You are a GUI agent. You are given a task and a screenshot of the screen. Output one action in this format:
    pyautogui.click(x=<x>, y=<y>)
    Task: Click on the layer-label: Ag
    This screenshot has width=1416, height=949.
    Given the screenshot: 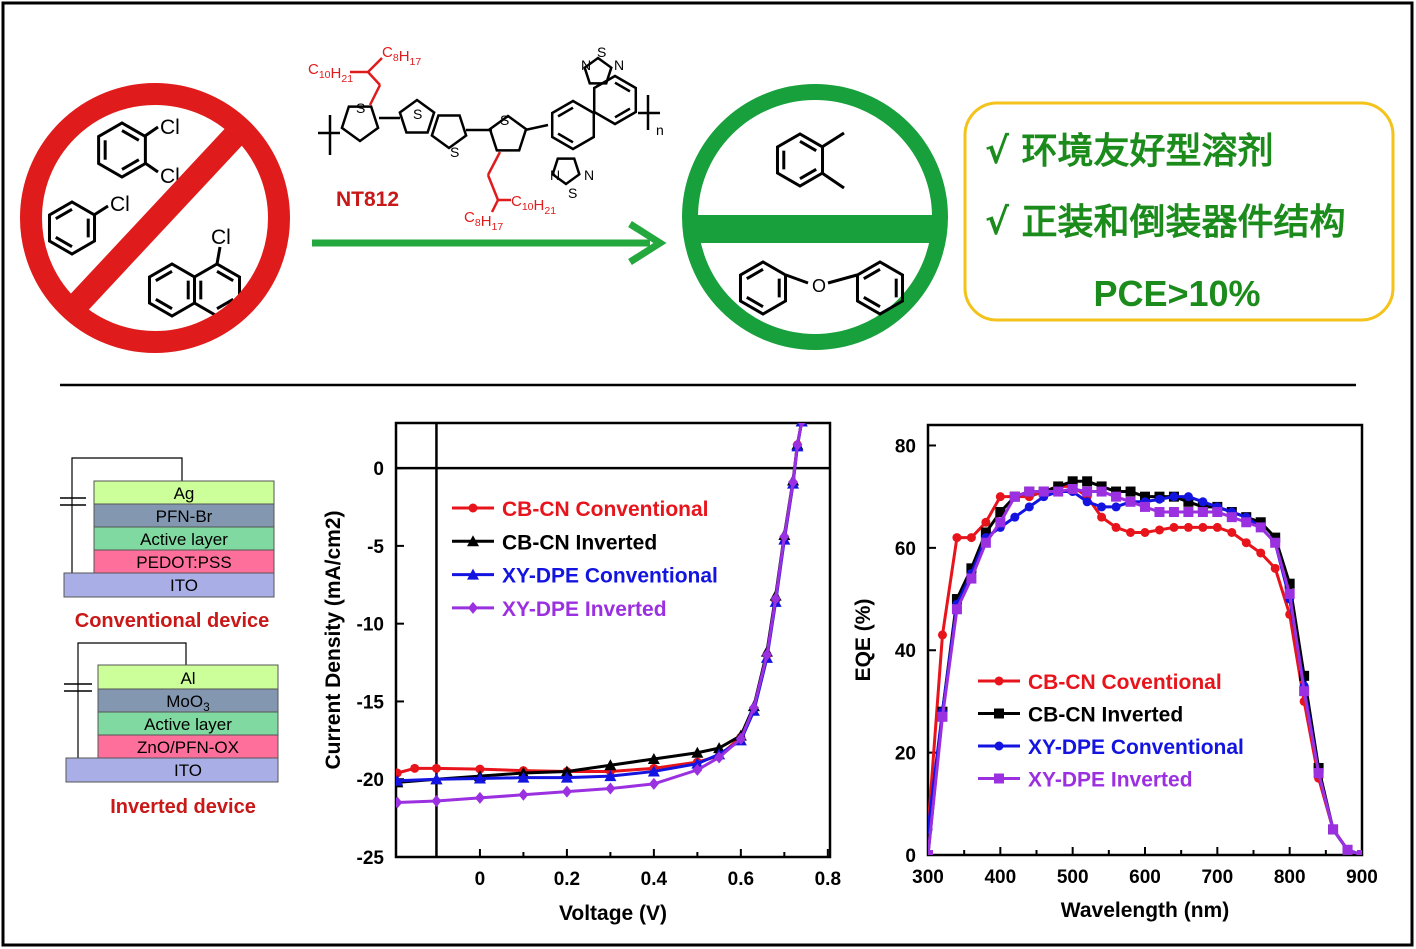 What is the action you would take?
    pyautogui.click(x=184, y=493)
    